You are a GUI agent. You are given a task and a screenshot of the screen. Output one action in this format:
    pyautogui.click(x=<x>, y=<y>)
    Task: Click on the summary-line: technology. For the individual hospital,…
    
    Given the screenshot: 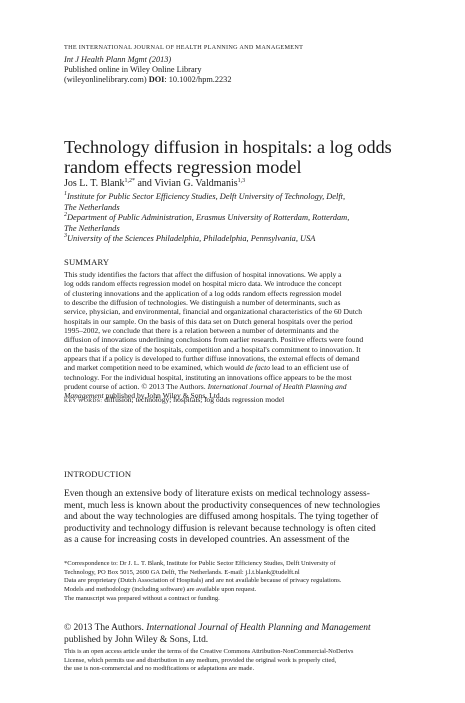 What is the action you would take?
    pyautogui.click(x=208, y=377)
    